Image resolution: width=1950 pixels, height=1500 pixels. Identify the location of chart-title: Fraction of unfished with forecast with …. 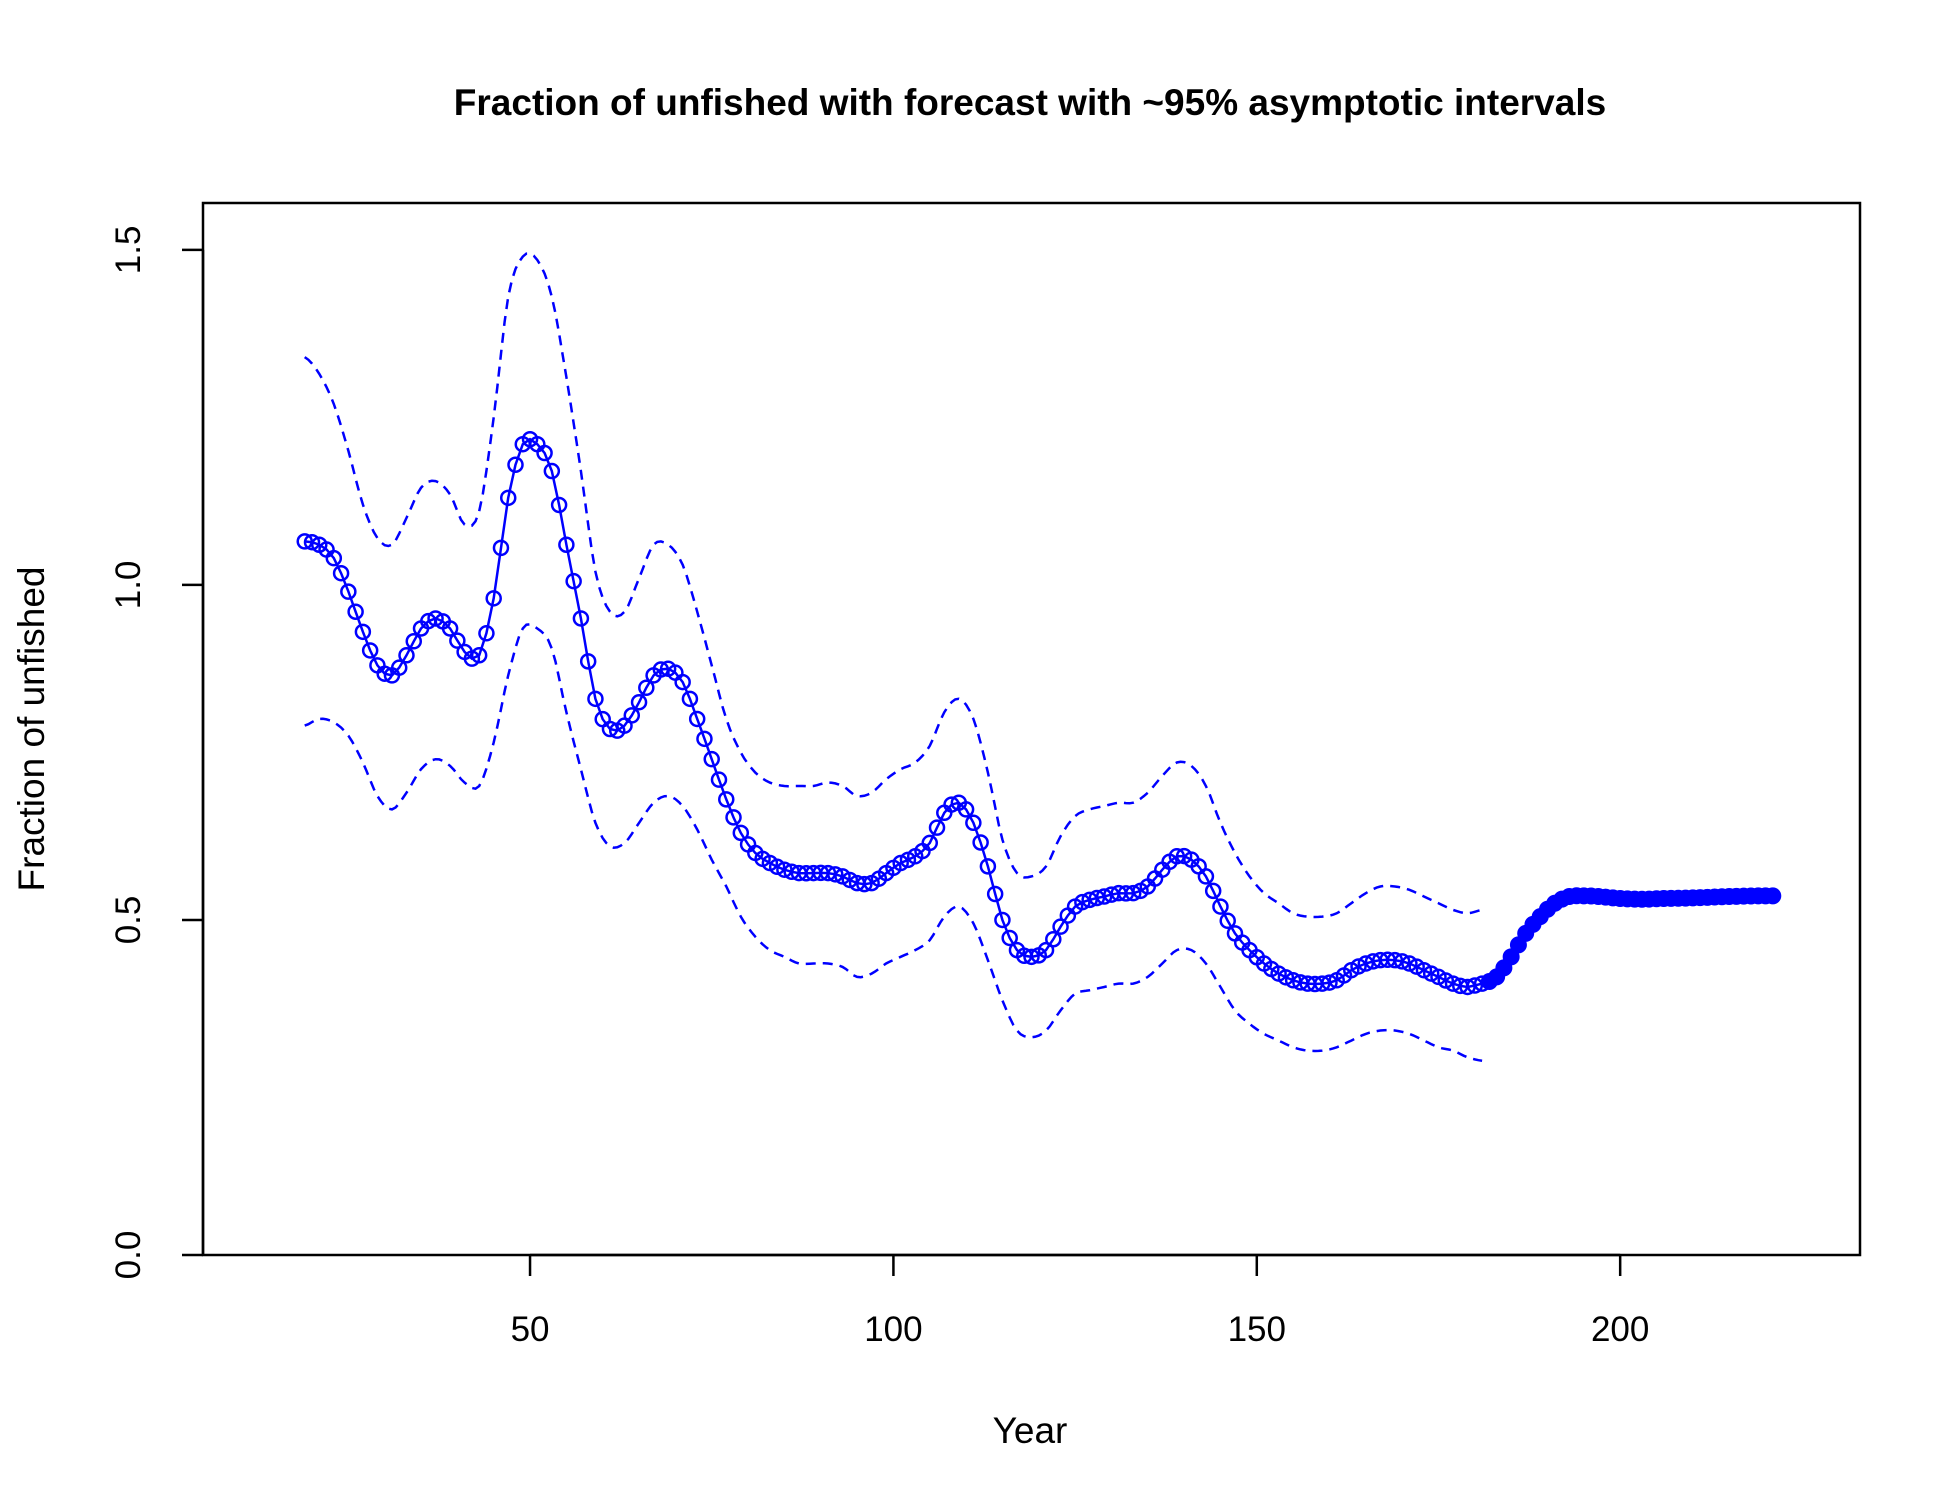
(1030, 102).